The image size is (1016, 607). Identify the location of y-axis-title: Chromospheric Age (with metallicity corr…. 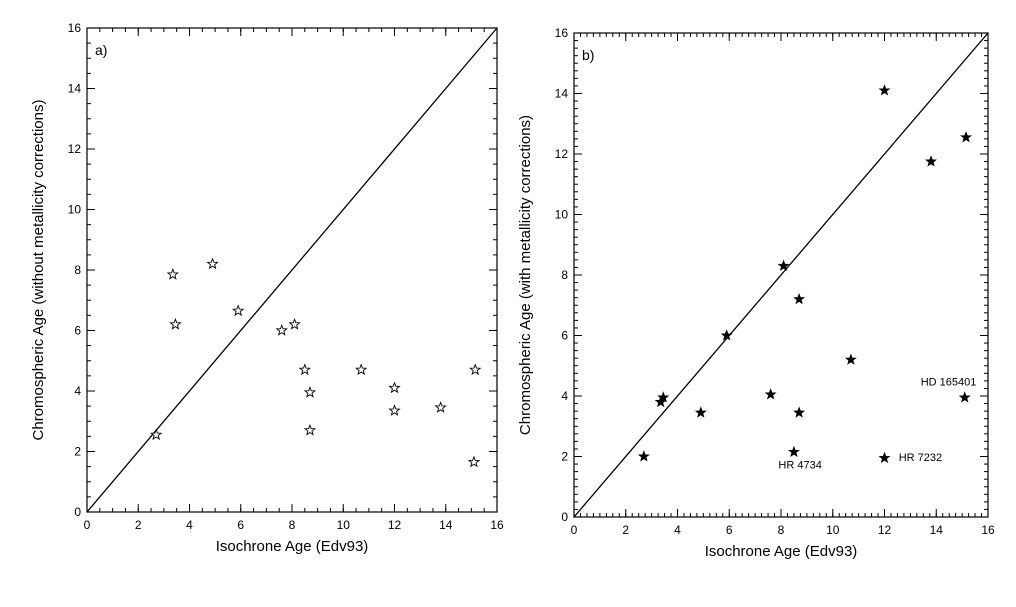
(525, 275).